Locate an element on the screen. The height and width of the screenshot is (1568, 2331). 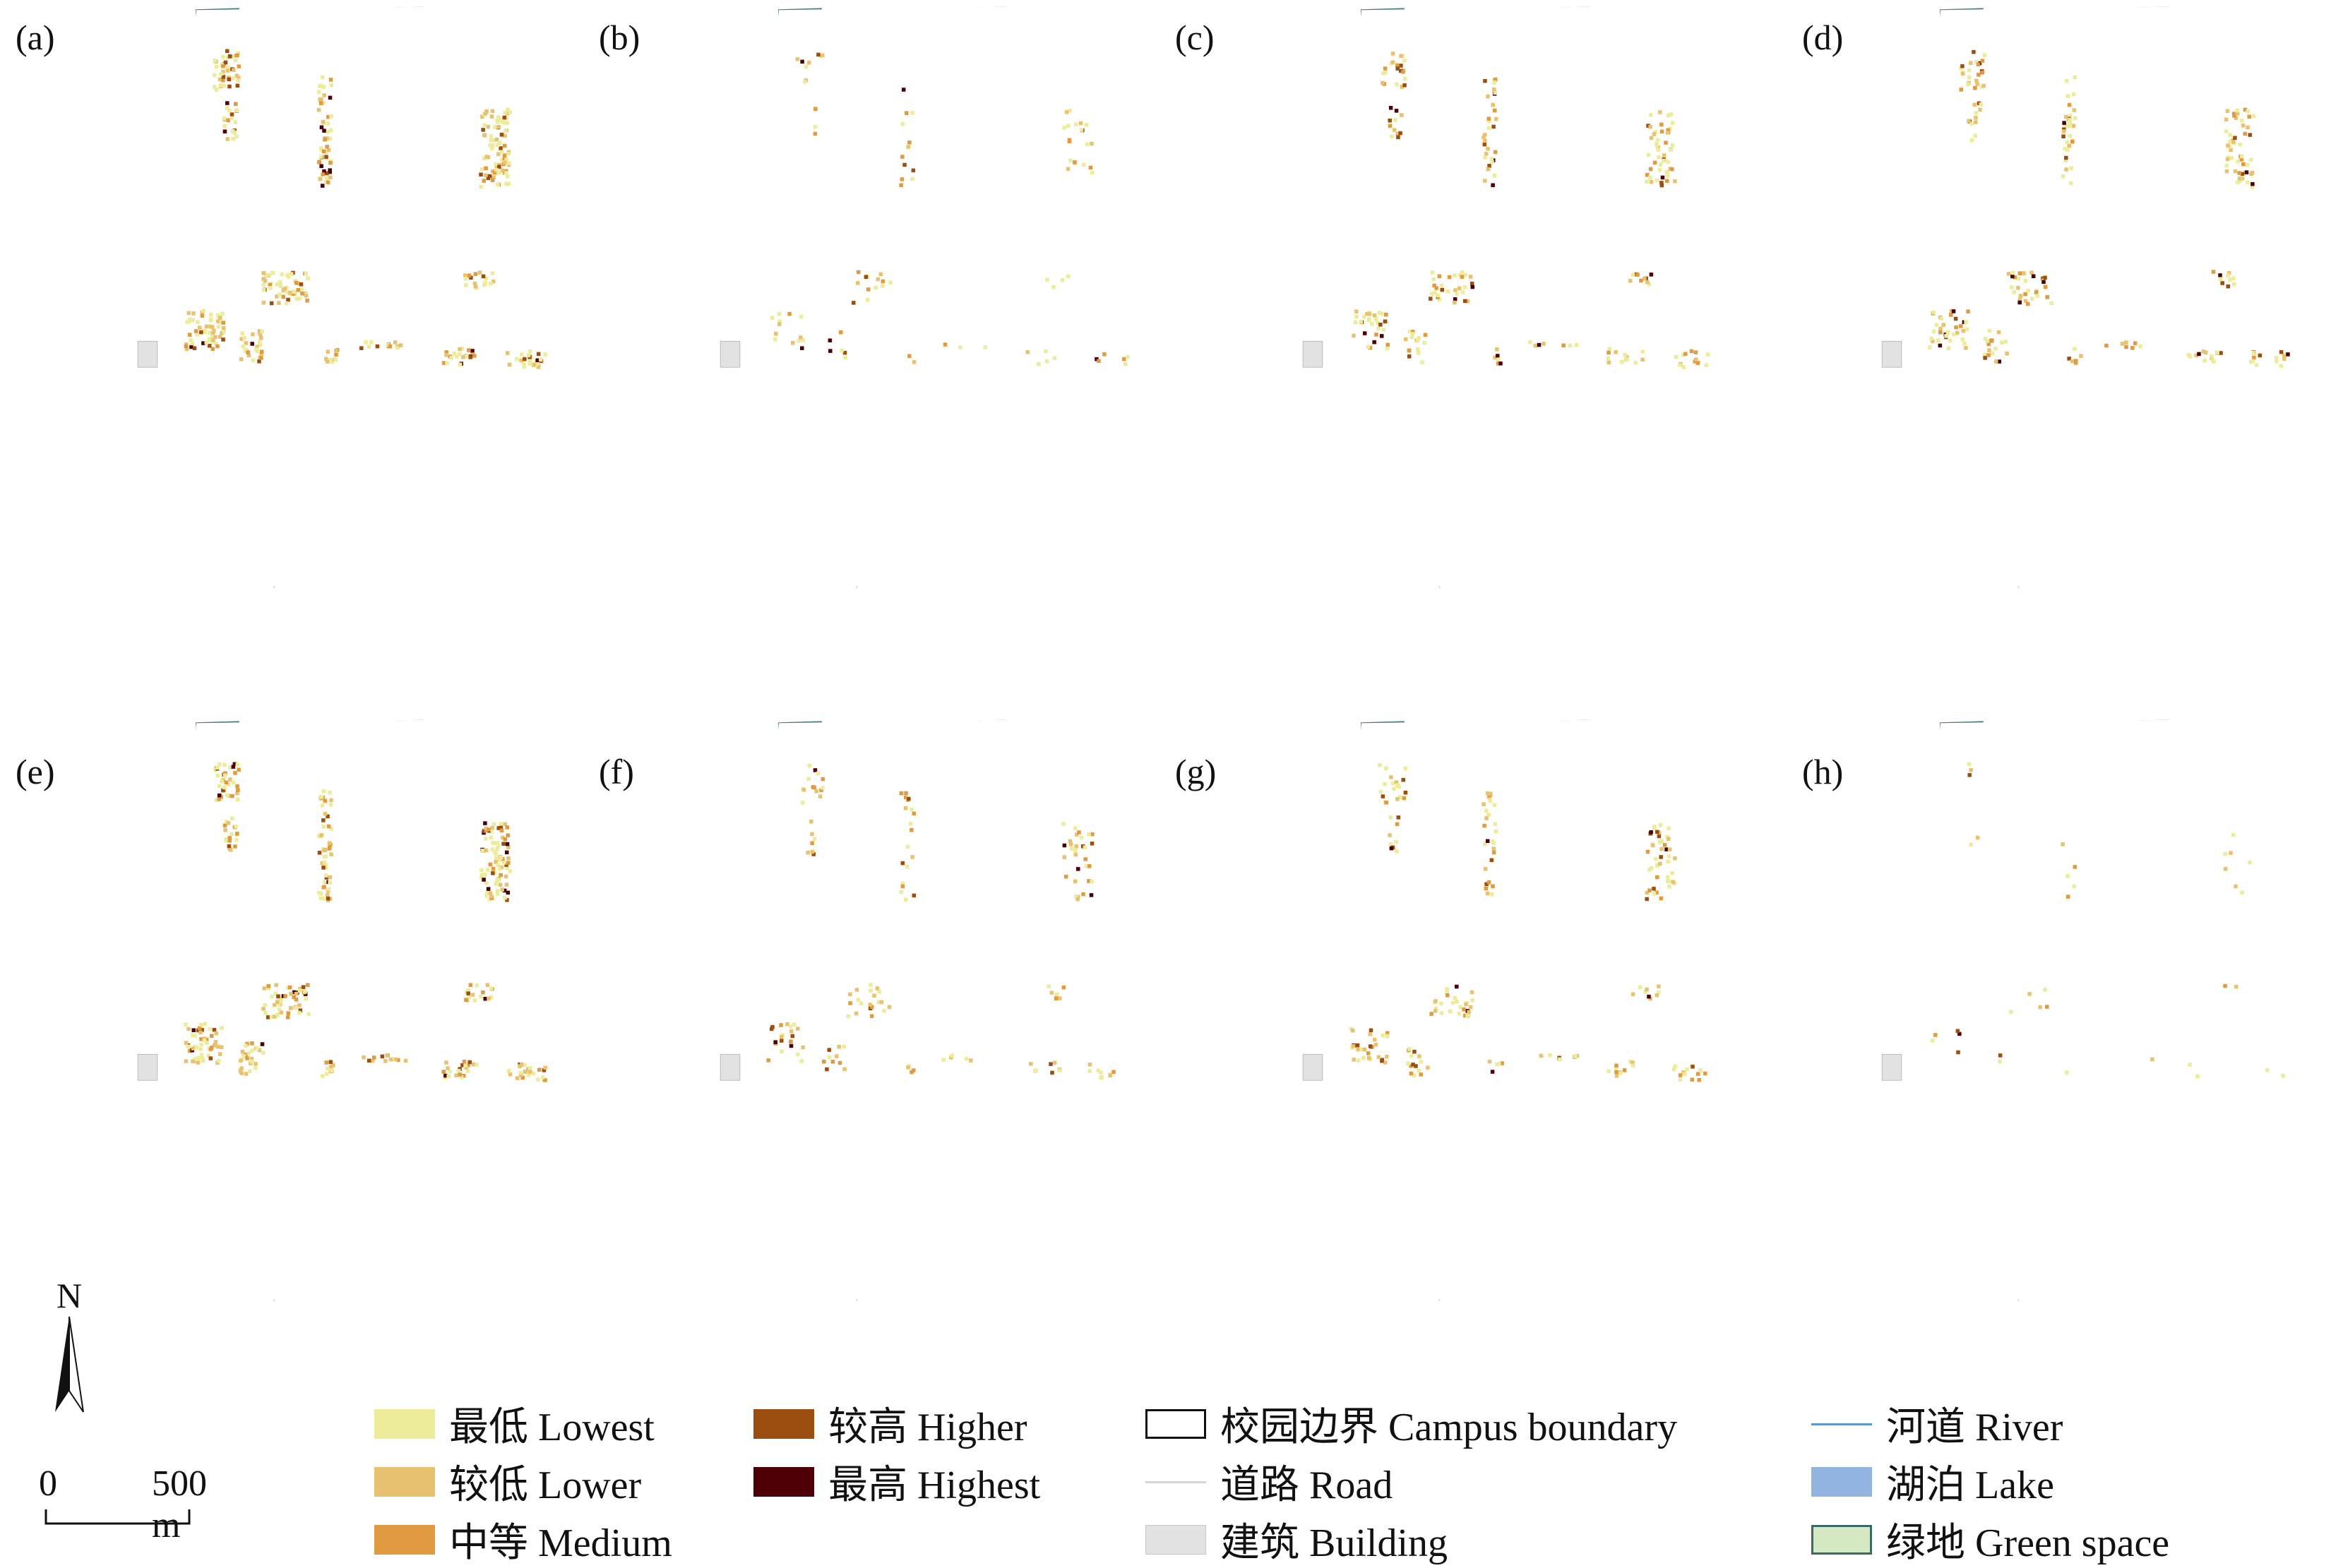
legend-lower-swatch is located at coordinates (404, 1481).